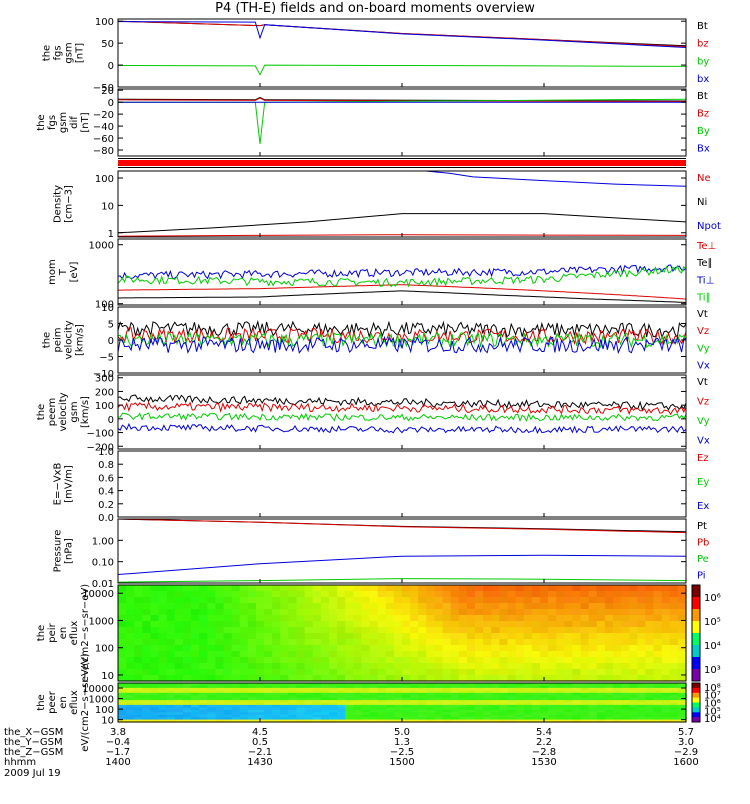 This screenshot has width=750, height=804. What do you see at coordinates (712, 622) in the screenshot?
I see `peir_en_eflux-colorbar-tick: 10⁵` at bounding box center [712, 622].